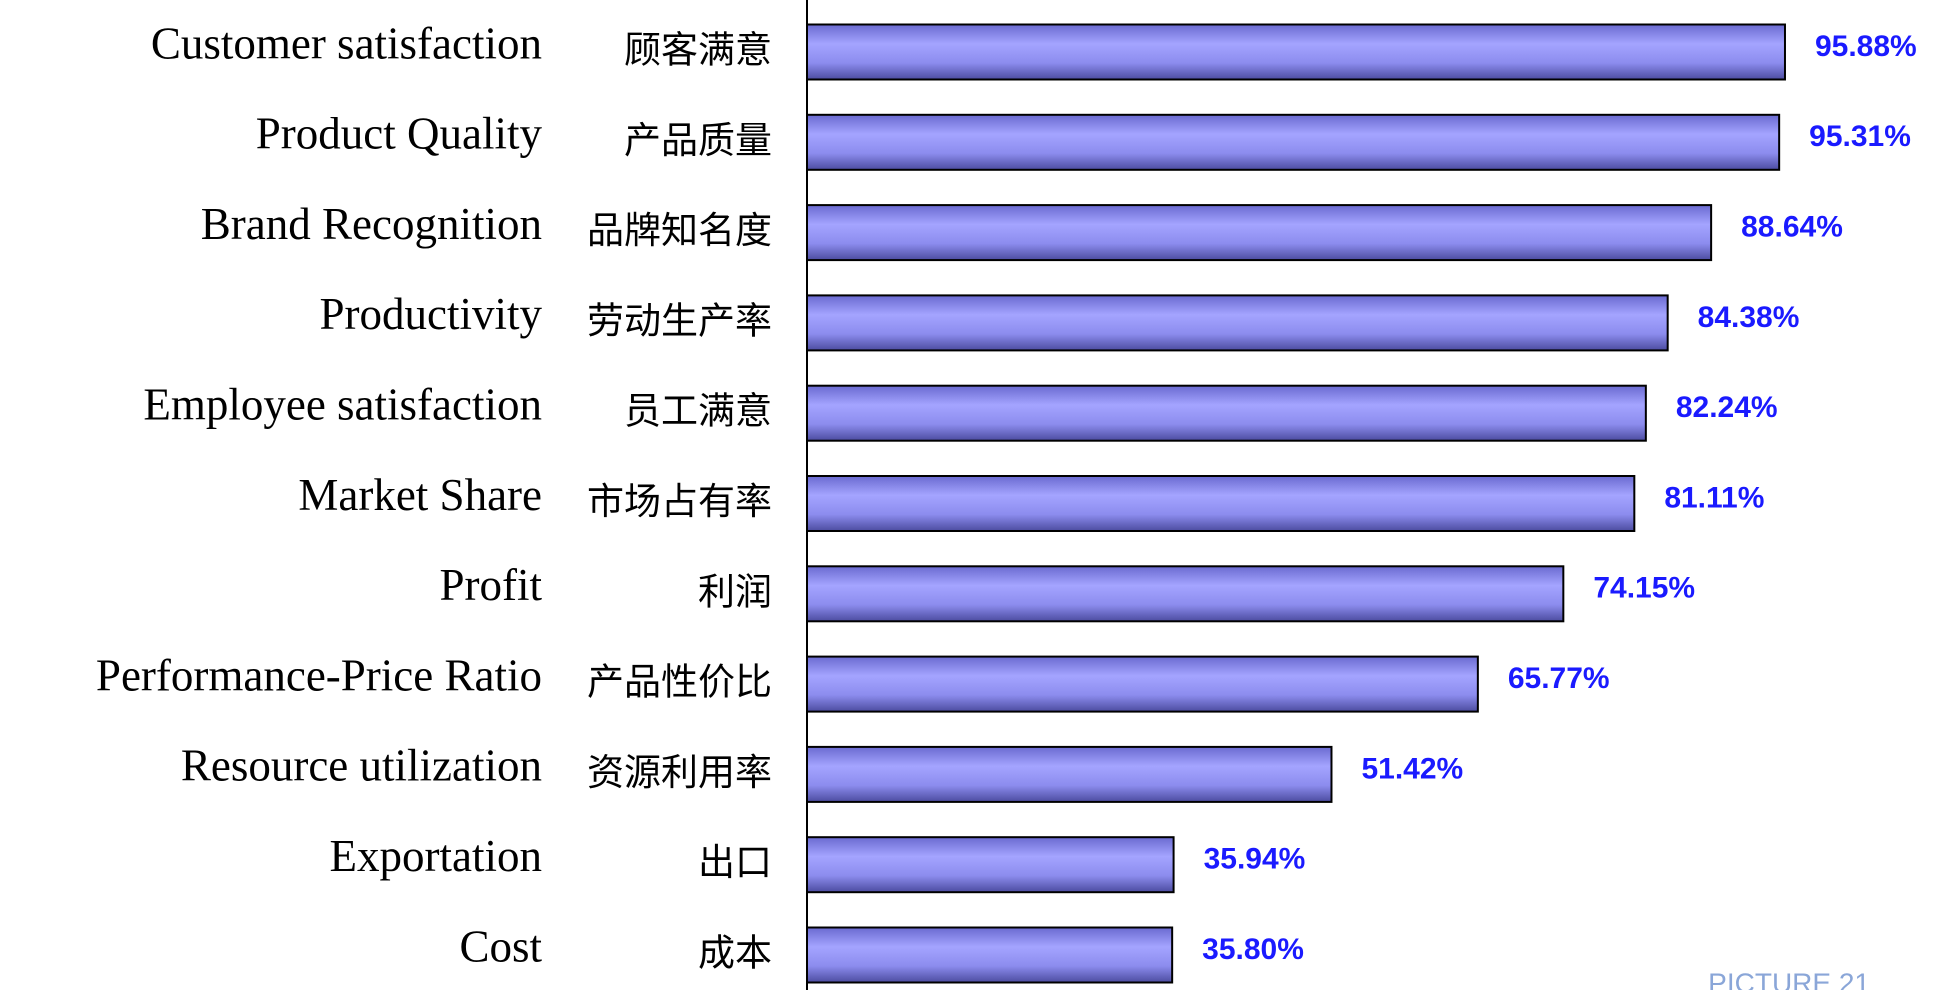 The height and width of the screenshot is (990, 1942). What do you see at coordinates (371, 224) in the screenshot?
I see `category-label: Brand Recognition` at bounding box center [371, 224].